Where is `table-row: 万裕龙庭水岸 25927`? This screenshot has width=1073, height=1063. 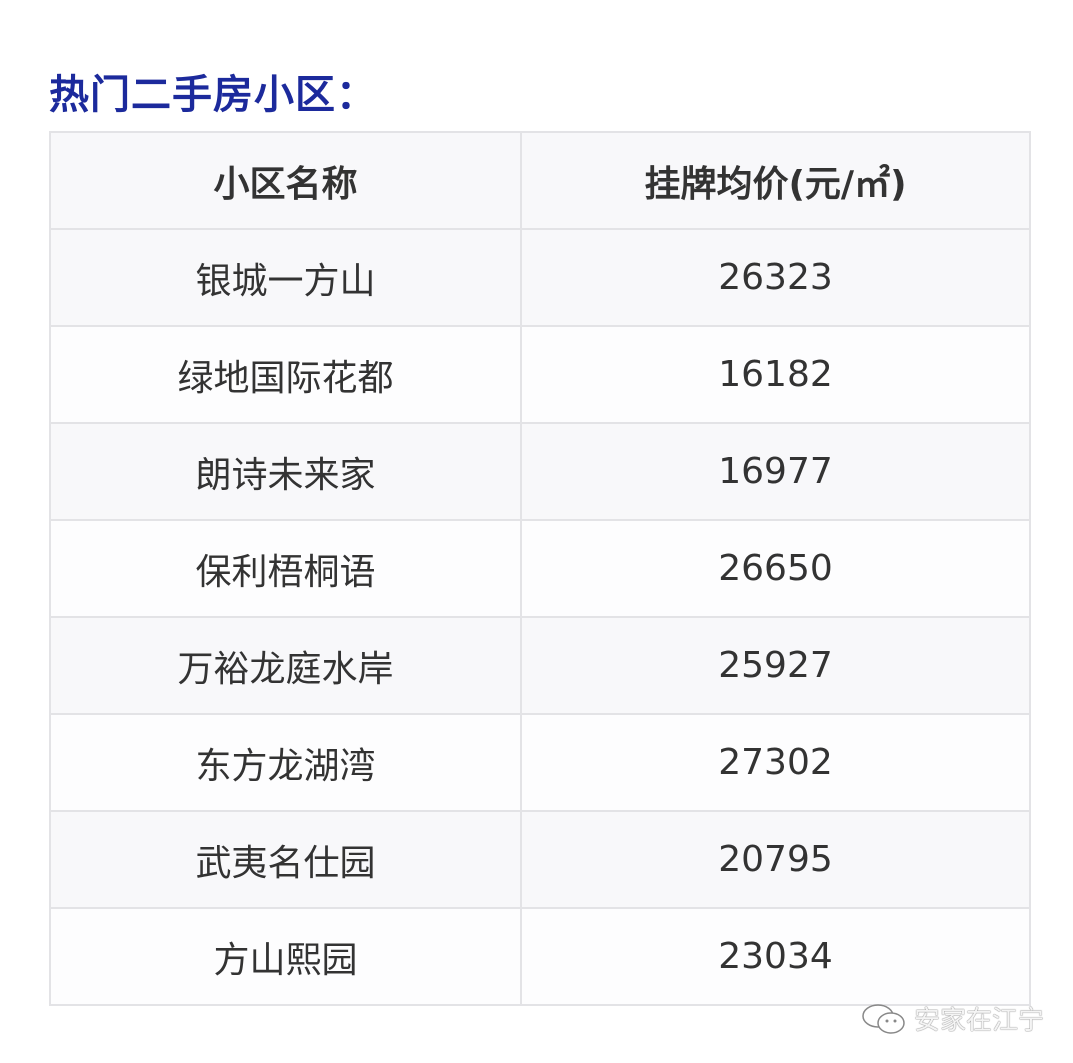
table-row: 万裕龙庭水岸 25927 is located at coordinates (540, 665).